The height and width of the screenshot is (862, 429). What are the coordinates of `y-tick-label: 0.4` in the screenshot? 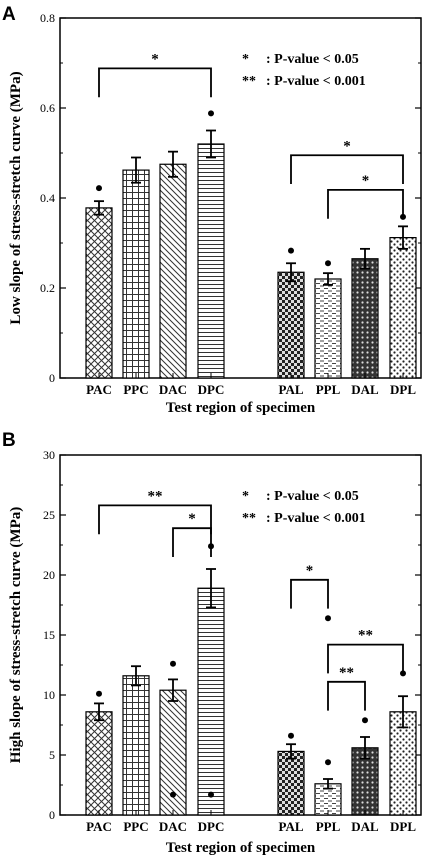 It's located at (47, 198).